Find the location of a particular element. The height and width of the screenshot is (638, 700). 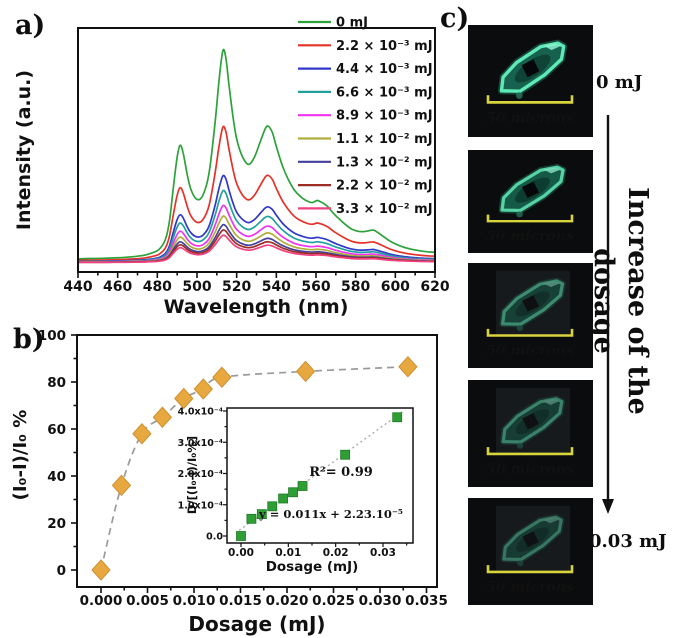

b-x-tick-label: 0.005 is located at coordinates (147, 601).